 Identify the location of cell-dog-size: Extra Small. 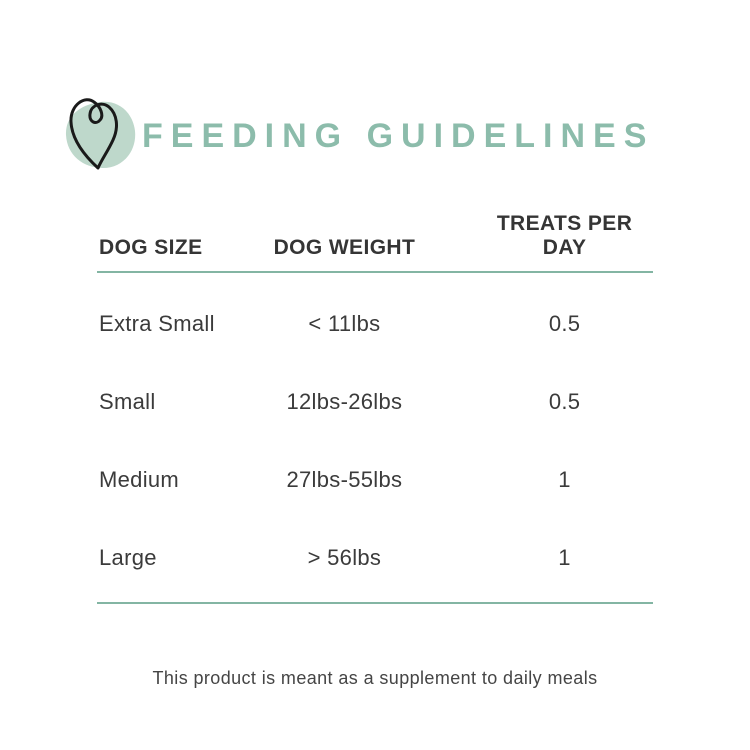
(157, 323).